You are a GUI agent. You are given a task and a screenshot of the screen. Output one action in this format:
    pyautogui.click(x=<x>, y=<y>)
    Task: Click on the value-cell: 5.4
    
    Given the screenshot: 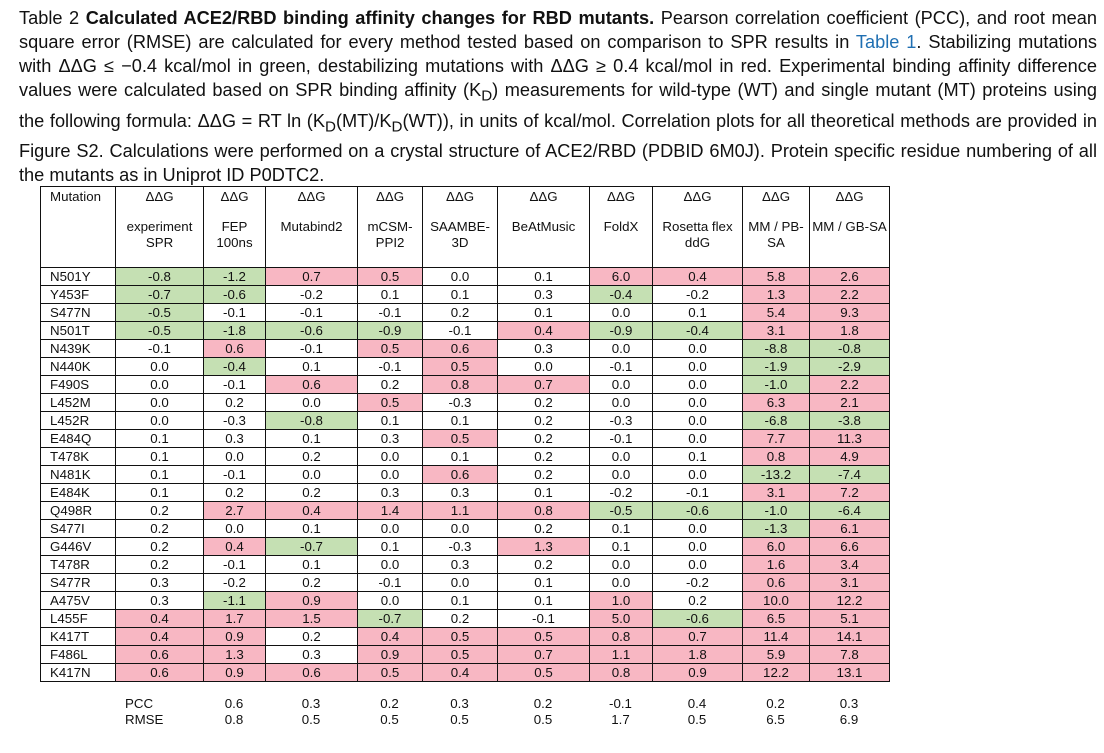 What is the action you would take?
    pyautogui.click(x=776, y=312)
    